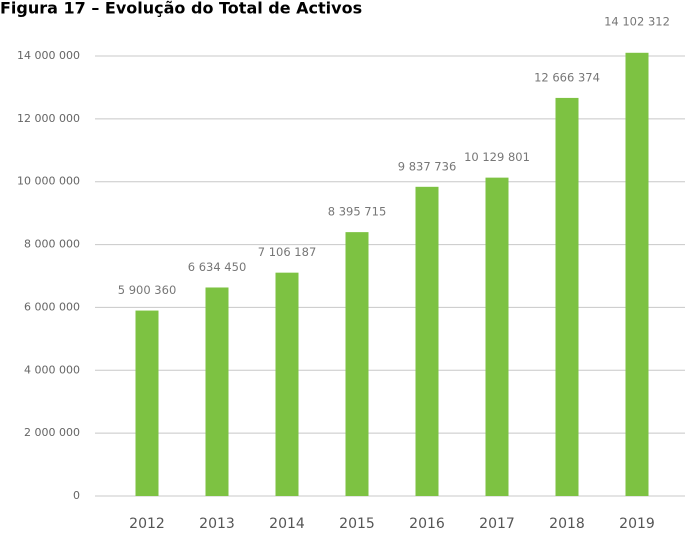  Describe the element at coordinates (427, 166) in the screenshot. I see `value-label: 9 837 736` at that location.